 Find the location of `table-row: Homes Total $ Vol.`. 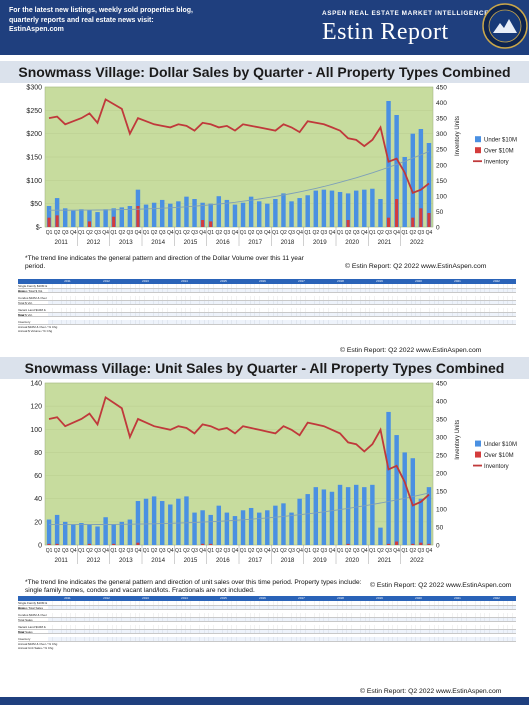

table-row: Homes Total $ Vol. is located at coordinates (267, 290).